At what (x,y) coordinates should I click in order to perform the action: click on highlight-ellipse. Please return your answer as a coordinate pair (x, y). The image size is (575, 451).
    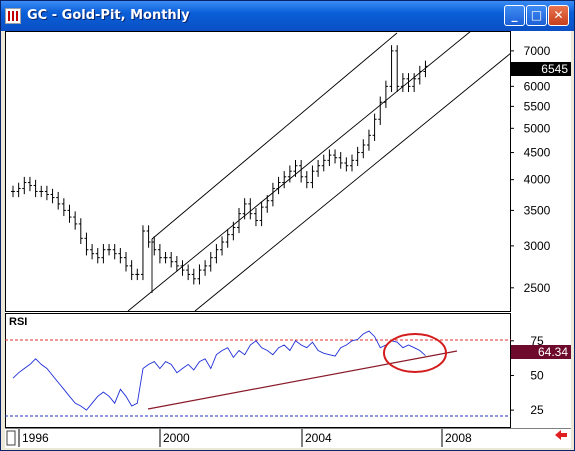
    Looking at the image, I should click on (415, 353).